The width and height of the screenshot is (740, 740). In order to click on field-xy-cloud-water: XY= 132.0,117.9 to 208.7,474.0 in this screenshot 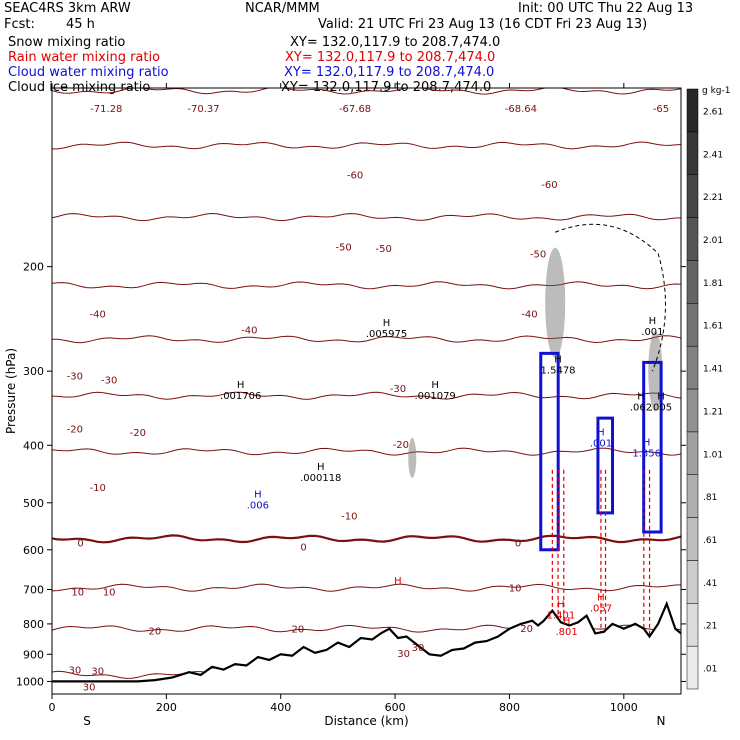, I will do `click(389, 72)`.